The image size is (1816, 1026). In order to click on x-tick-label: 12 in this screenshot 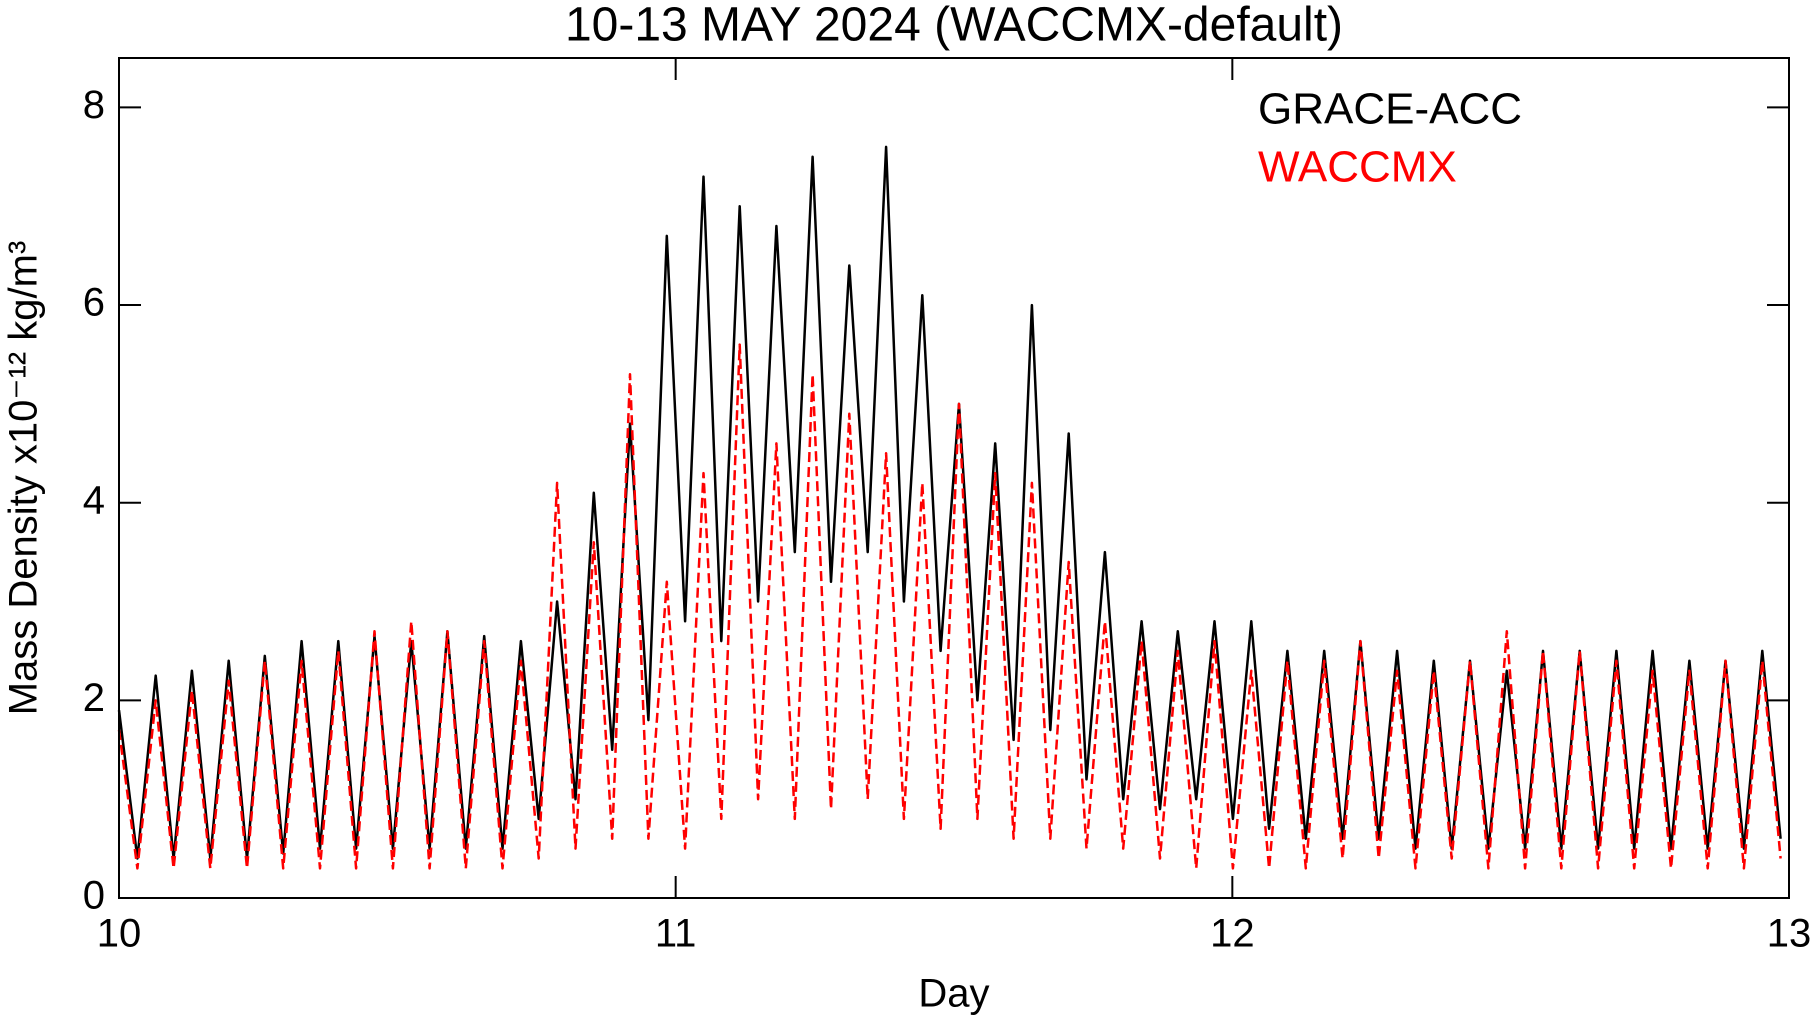, I will do `click(1232, 934)`.